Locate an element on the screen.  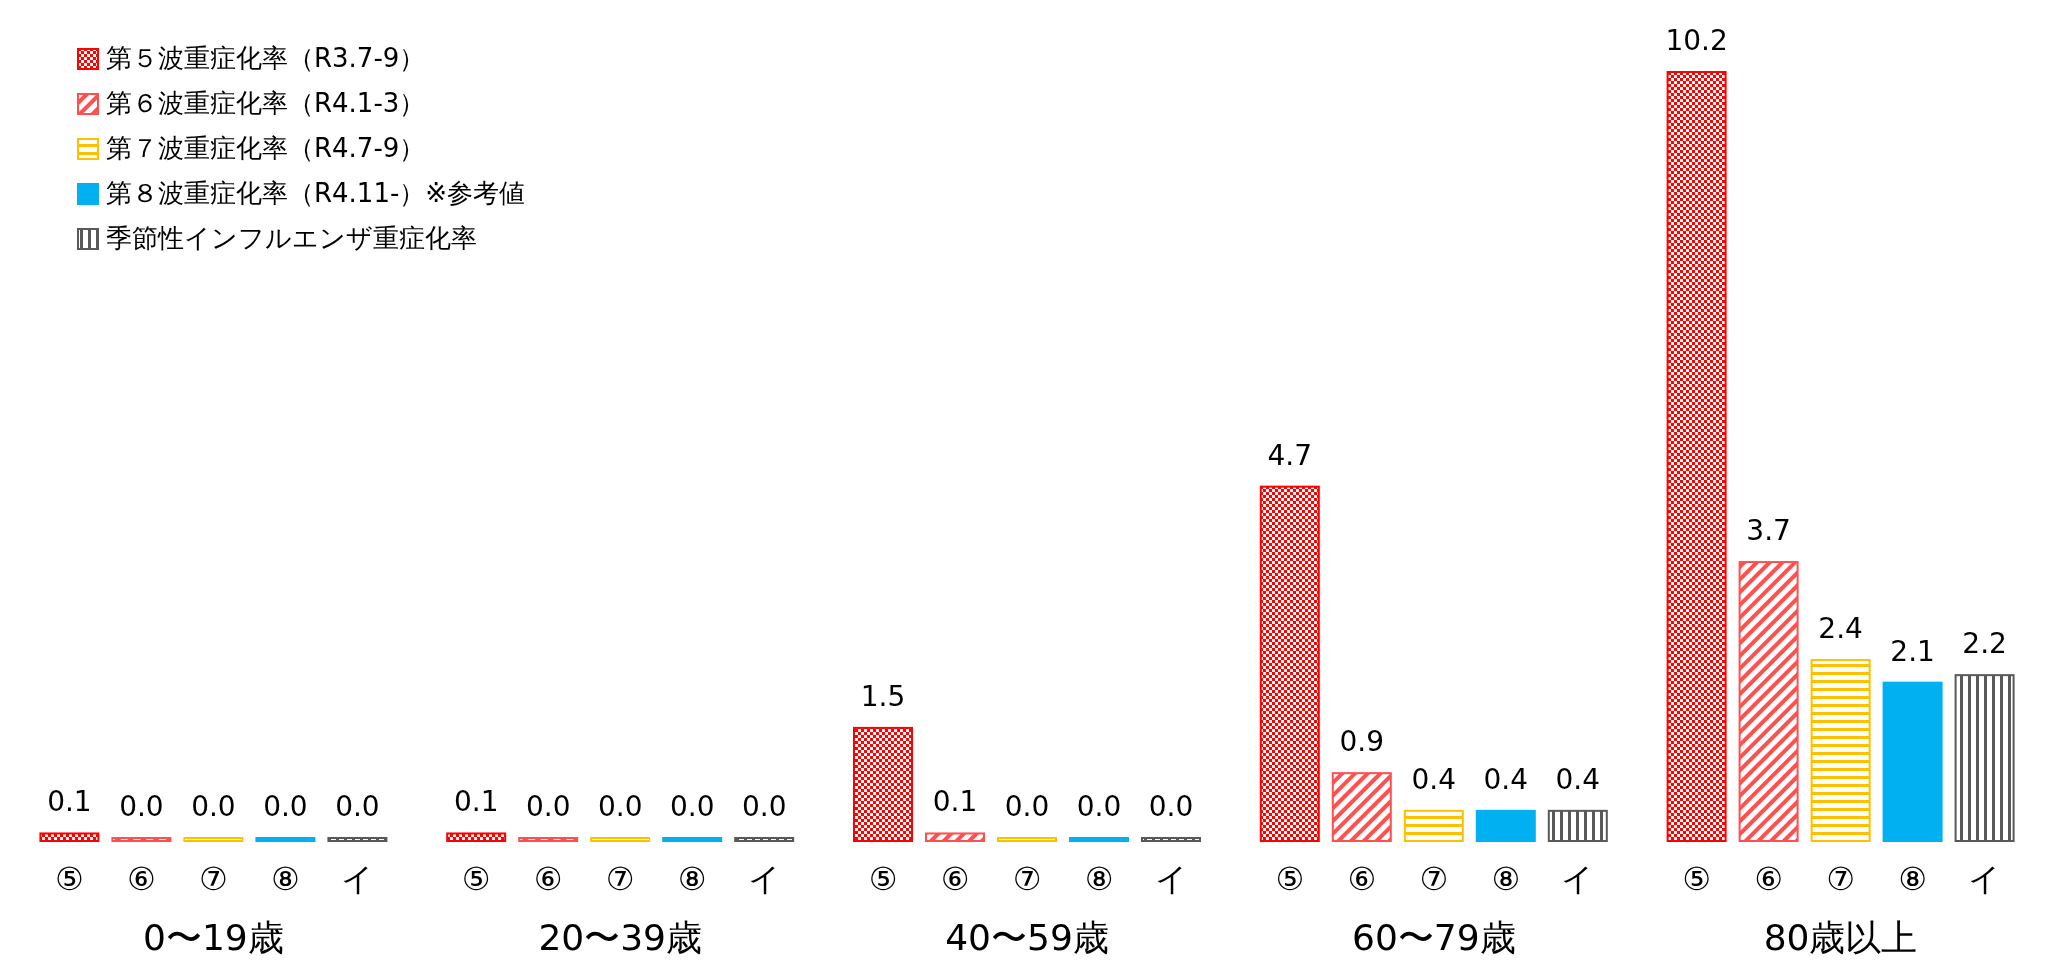
x-tick-label: 40〜59歳 is located at coordinates (1027, 937).